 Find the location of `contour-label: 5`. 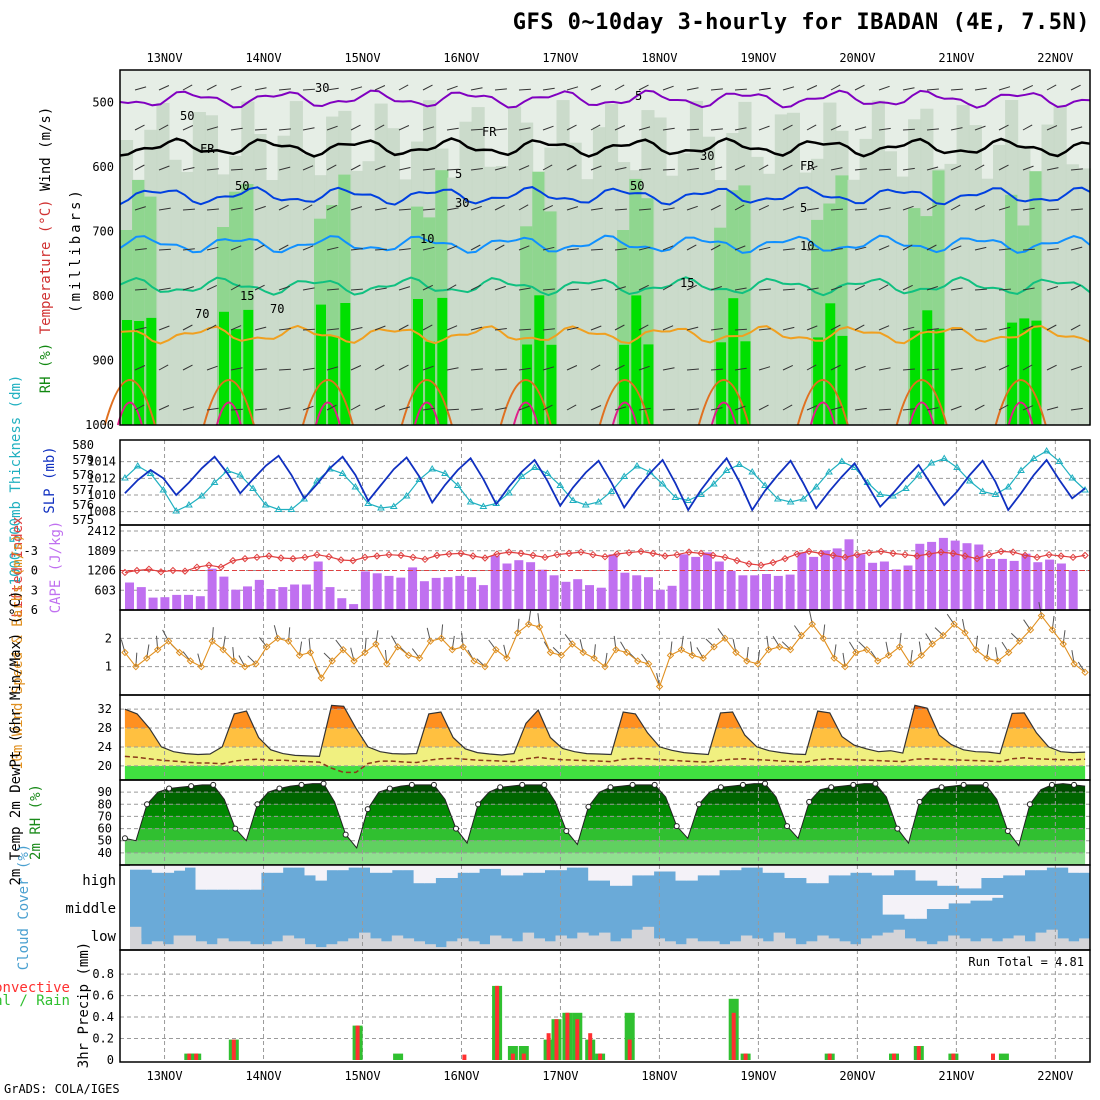

contour-label: 5 is located at coordinates (458, 174).